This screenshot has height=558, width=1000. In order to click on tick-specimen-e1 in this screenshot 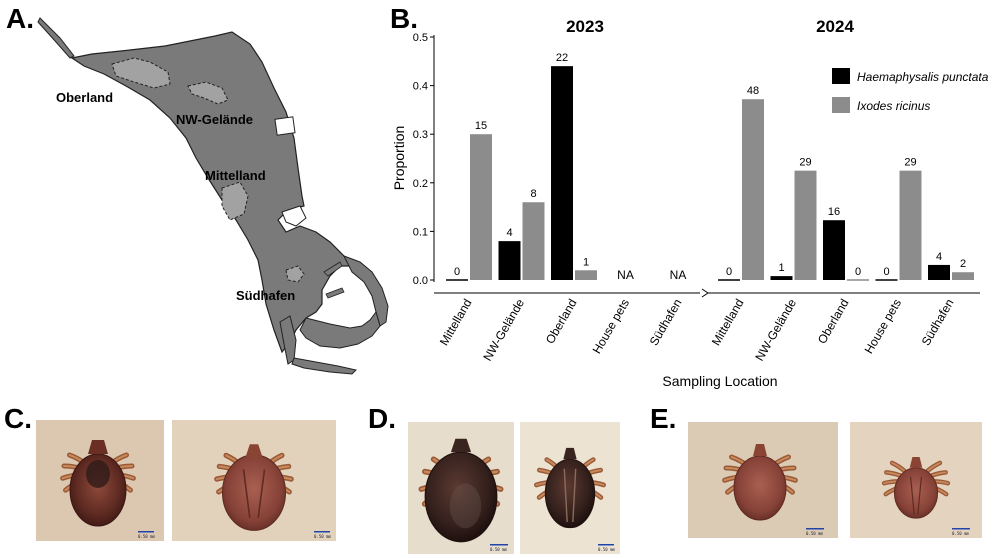, I will do `click(760, 482)`.